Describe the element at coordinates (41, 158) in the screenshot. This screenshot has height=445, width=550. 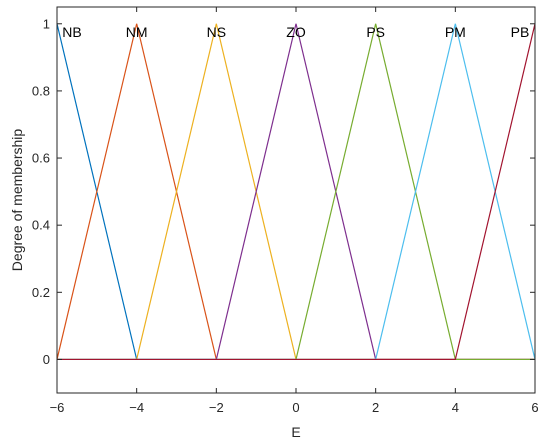
I see `y-tick-label: 0.6` at that location.